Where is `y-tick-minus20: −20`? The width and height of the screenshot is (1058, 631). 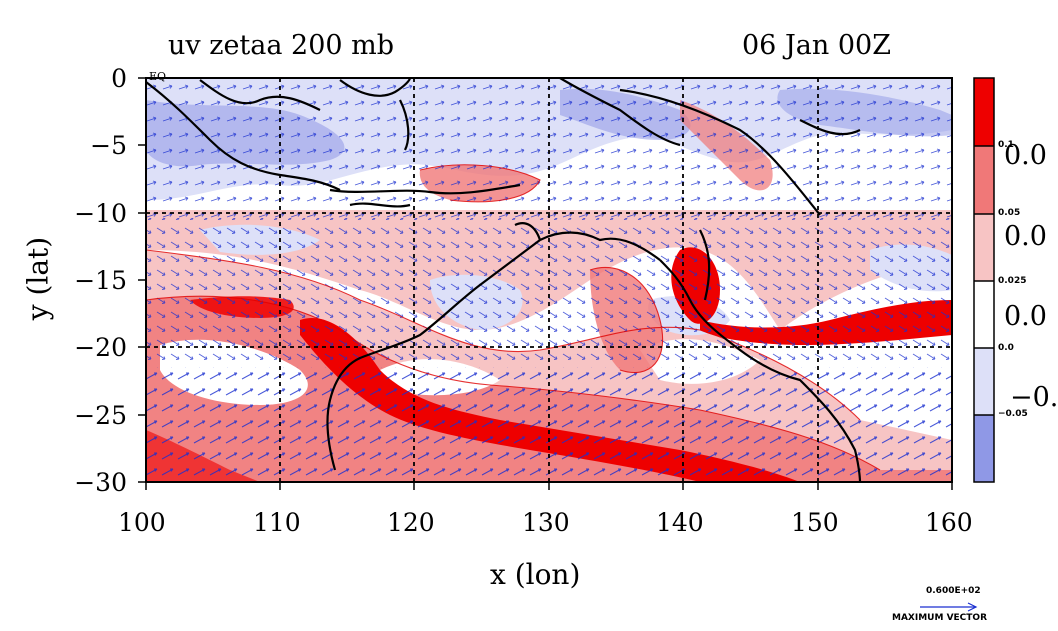
y-tick-minus20: −20 is located at coordinates (100, 347).